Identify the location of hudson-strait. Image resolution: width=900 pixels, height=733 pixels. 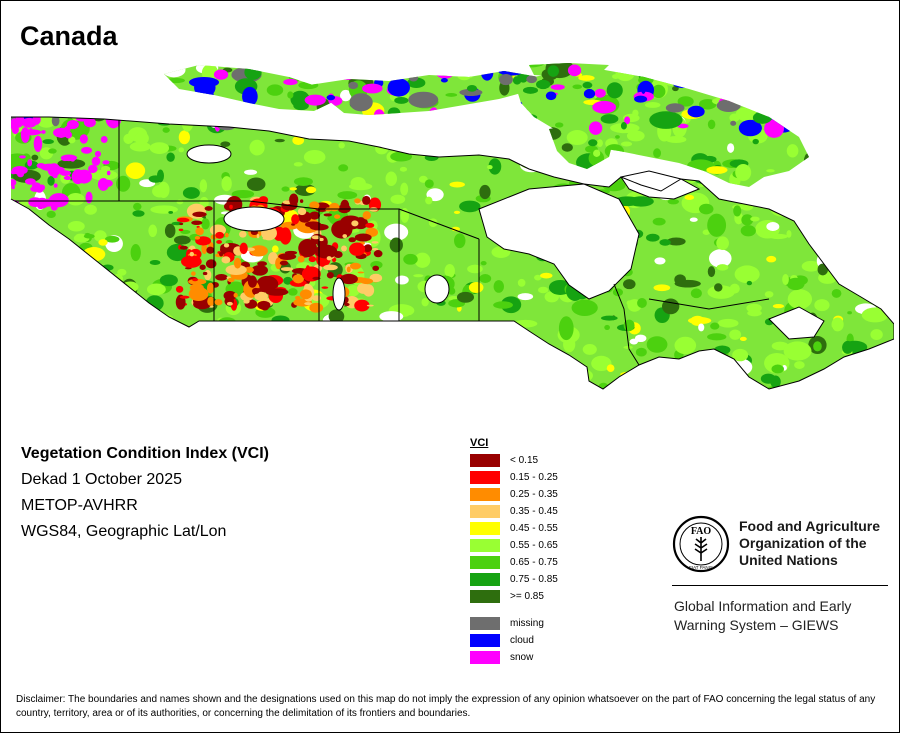
(660, 185).